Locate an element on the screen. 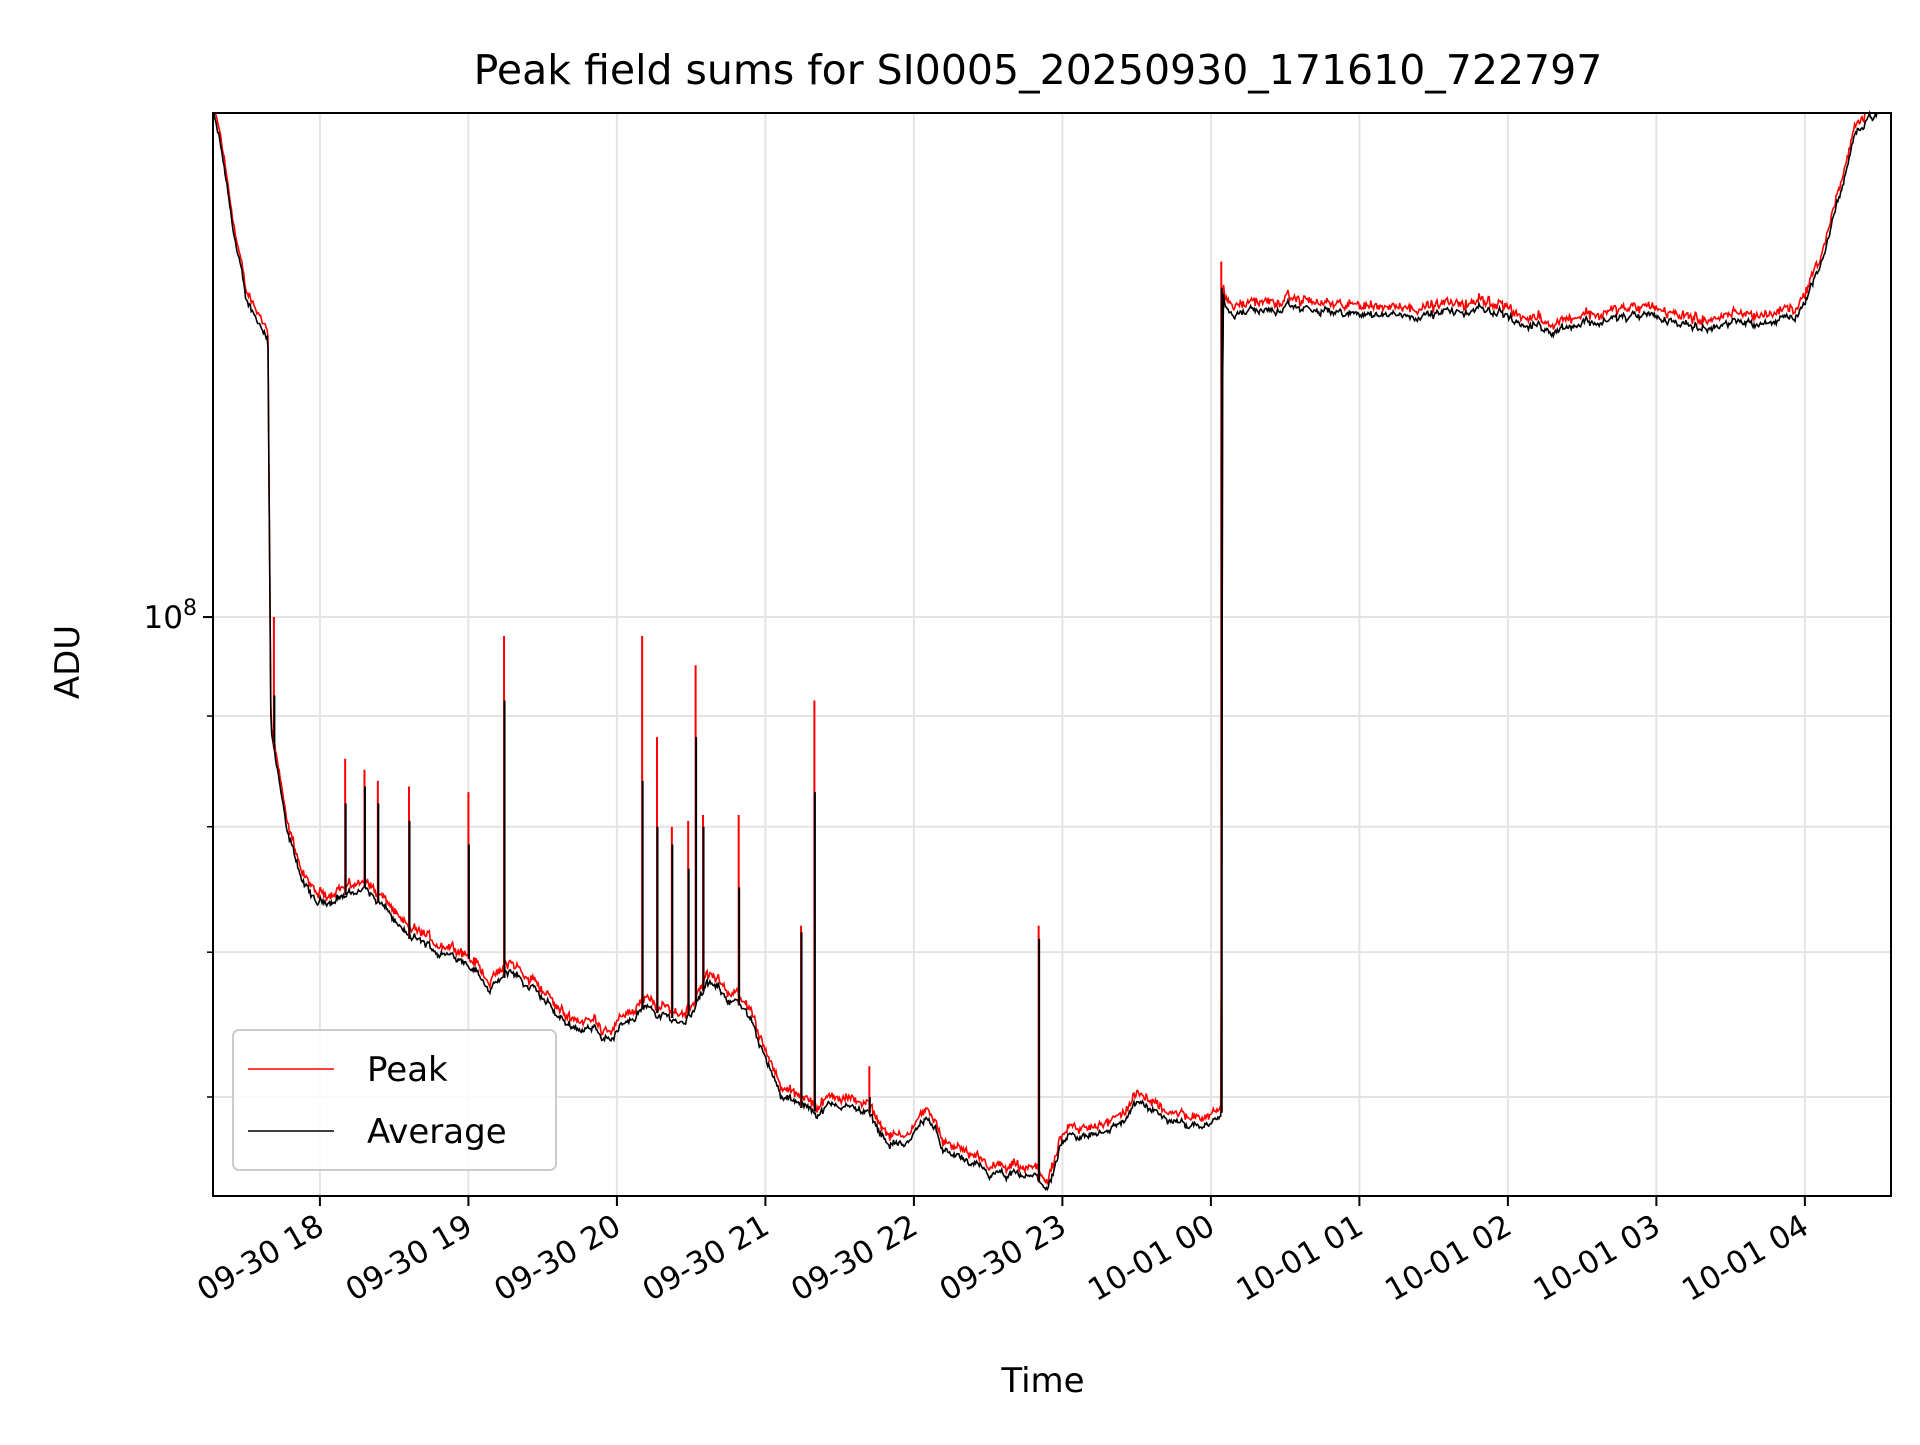  legend-label-average: Average is located at coordinates (437, 1132).